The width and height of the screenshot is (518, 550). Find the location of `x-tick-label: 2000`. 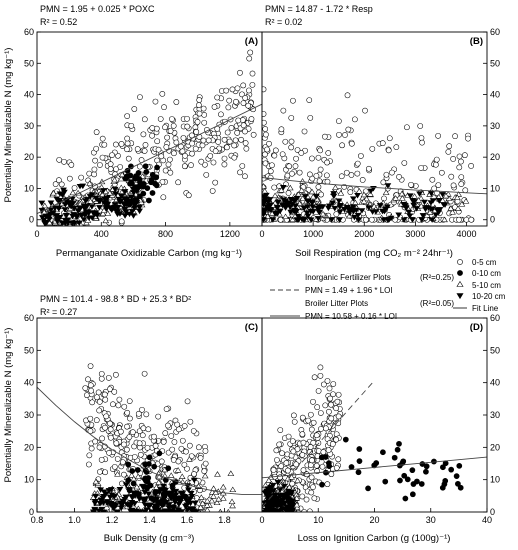

x-tick-label: 2000 is located at coordinates (364, 234).